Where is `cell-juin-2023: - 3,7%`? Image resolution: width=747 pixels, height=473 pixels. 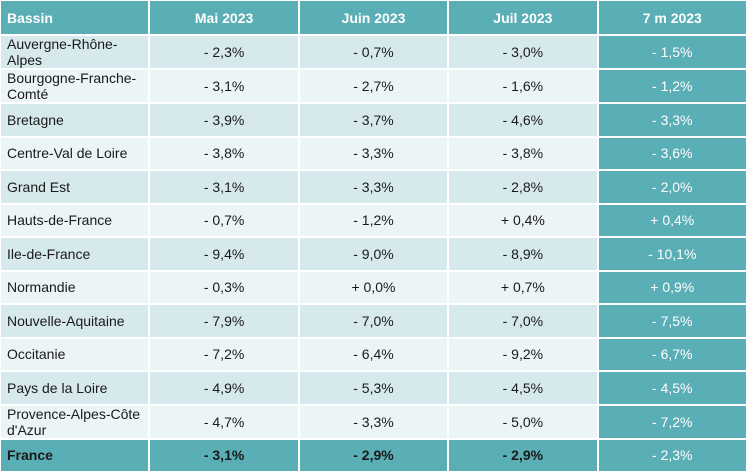 cell-juin-2023: - 3,7% is located at coordinates (373, 120).